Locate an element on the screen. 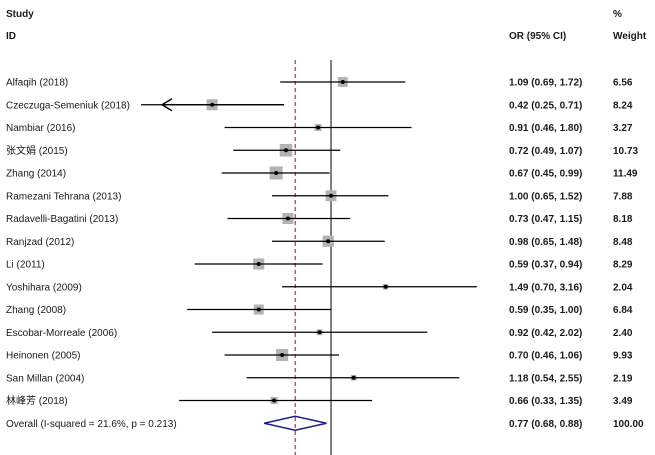 Image resolution: width=655 pixels, height=455 pixels. study-label: Nambiar (2016) is located at coordinates (40, 128).